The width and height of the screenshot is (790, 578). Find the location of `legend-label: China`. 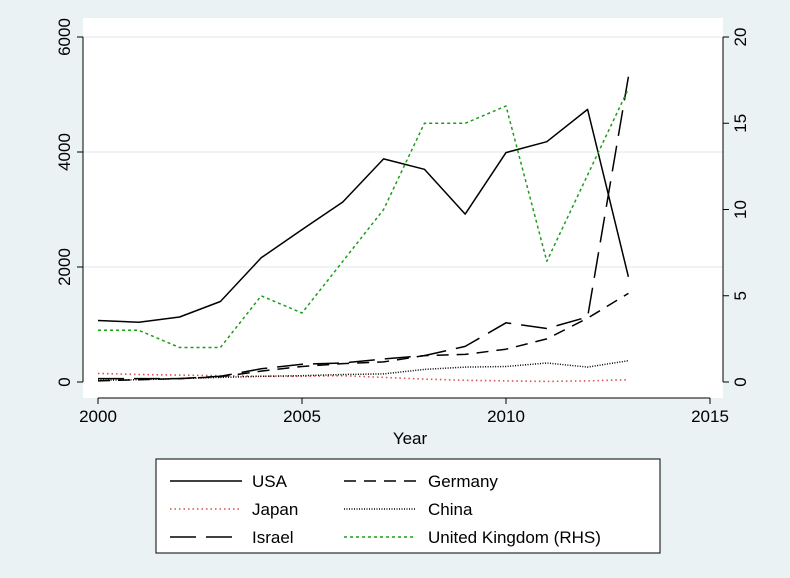

legend-label: China is located at coordinates (450, 509).